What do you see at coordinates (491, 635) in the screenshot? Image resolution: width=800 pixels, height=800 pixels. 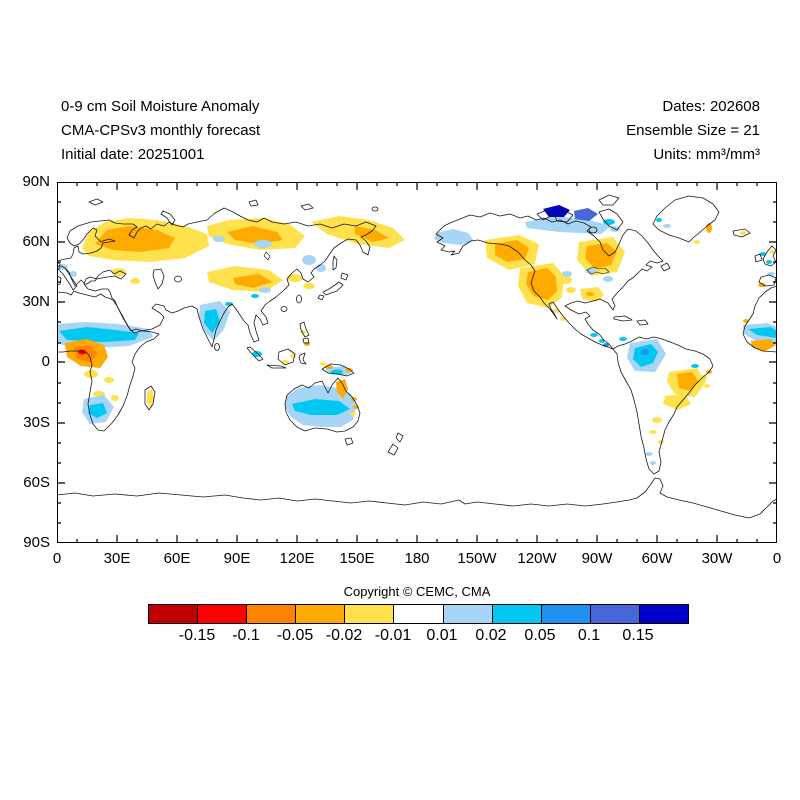 I see `colorbar-tick-label: 0.02` at bounding box center [491, 635].